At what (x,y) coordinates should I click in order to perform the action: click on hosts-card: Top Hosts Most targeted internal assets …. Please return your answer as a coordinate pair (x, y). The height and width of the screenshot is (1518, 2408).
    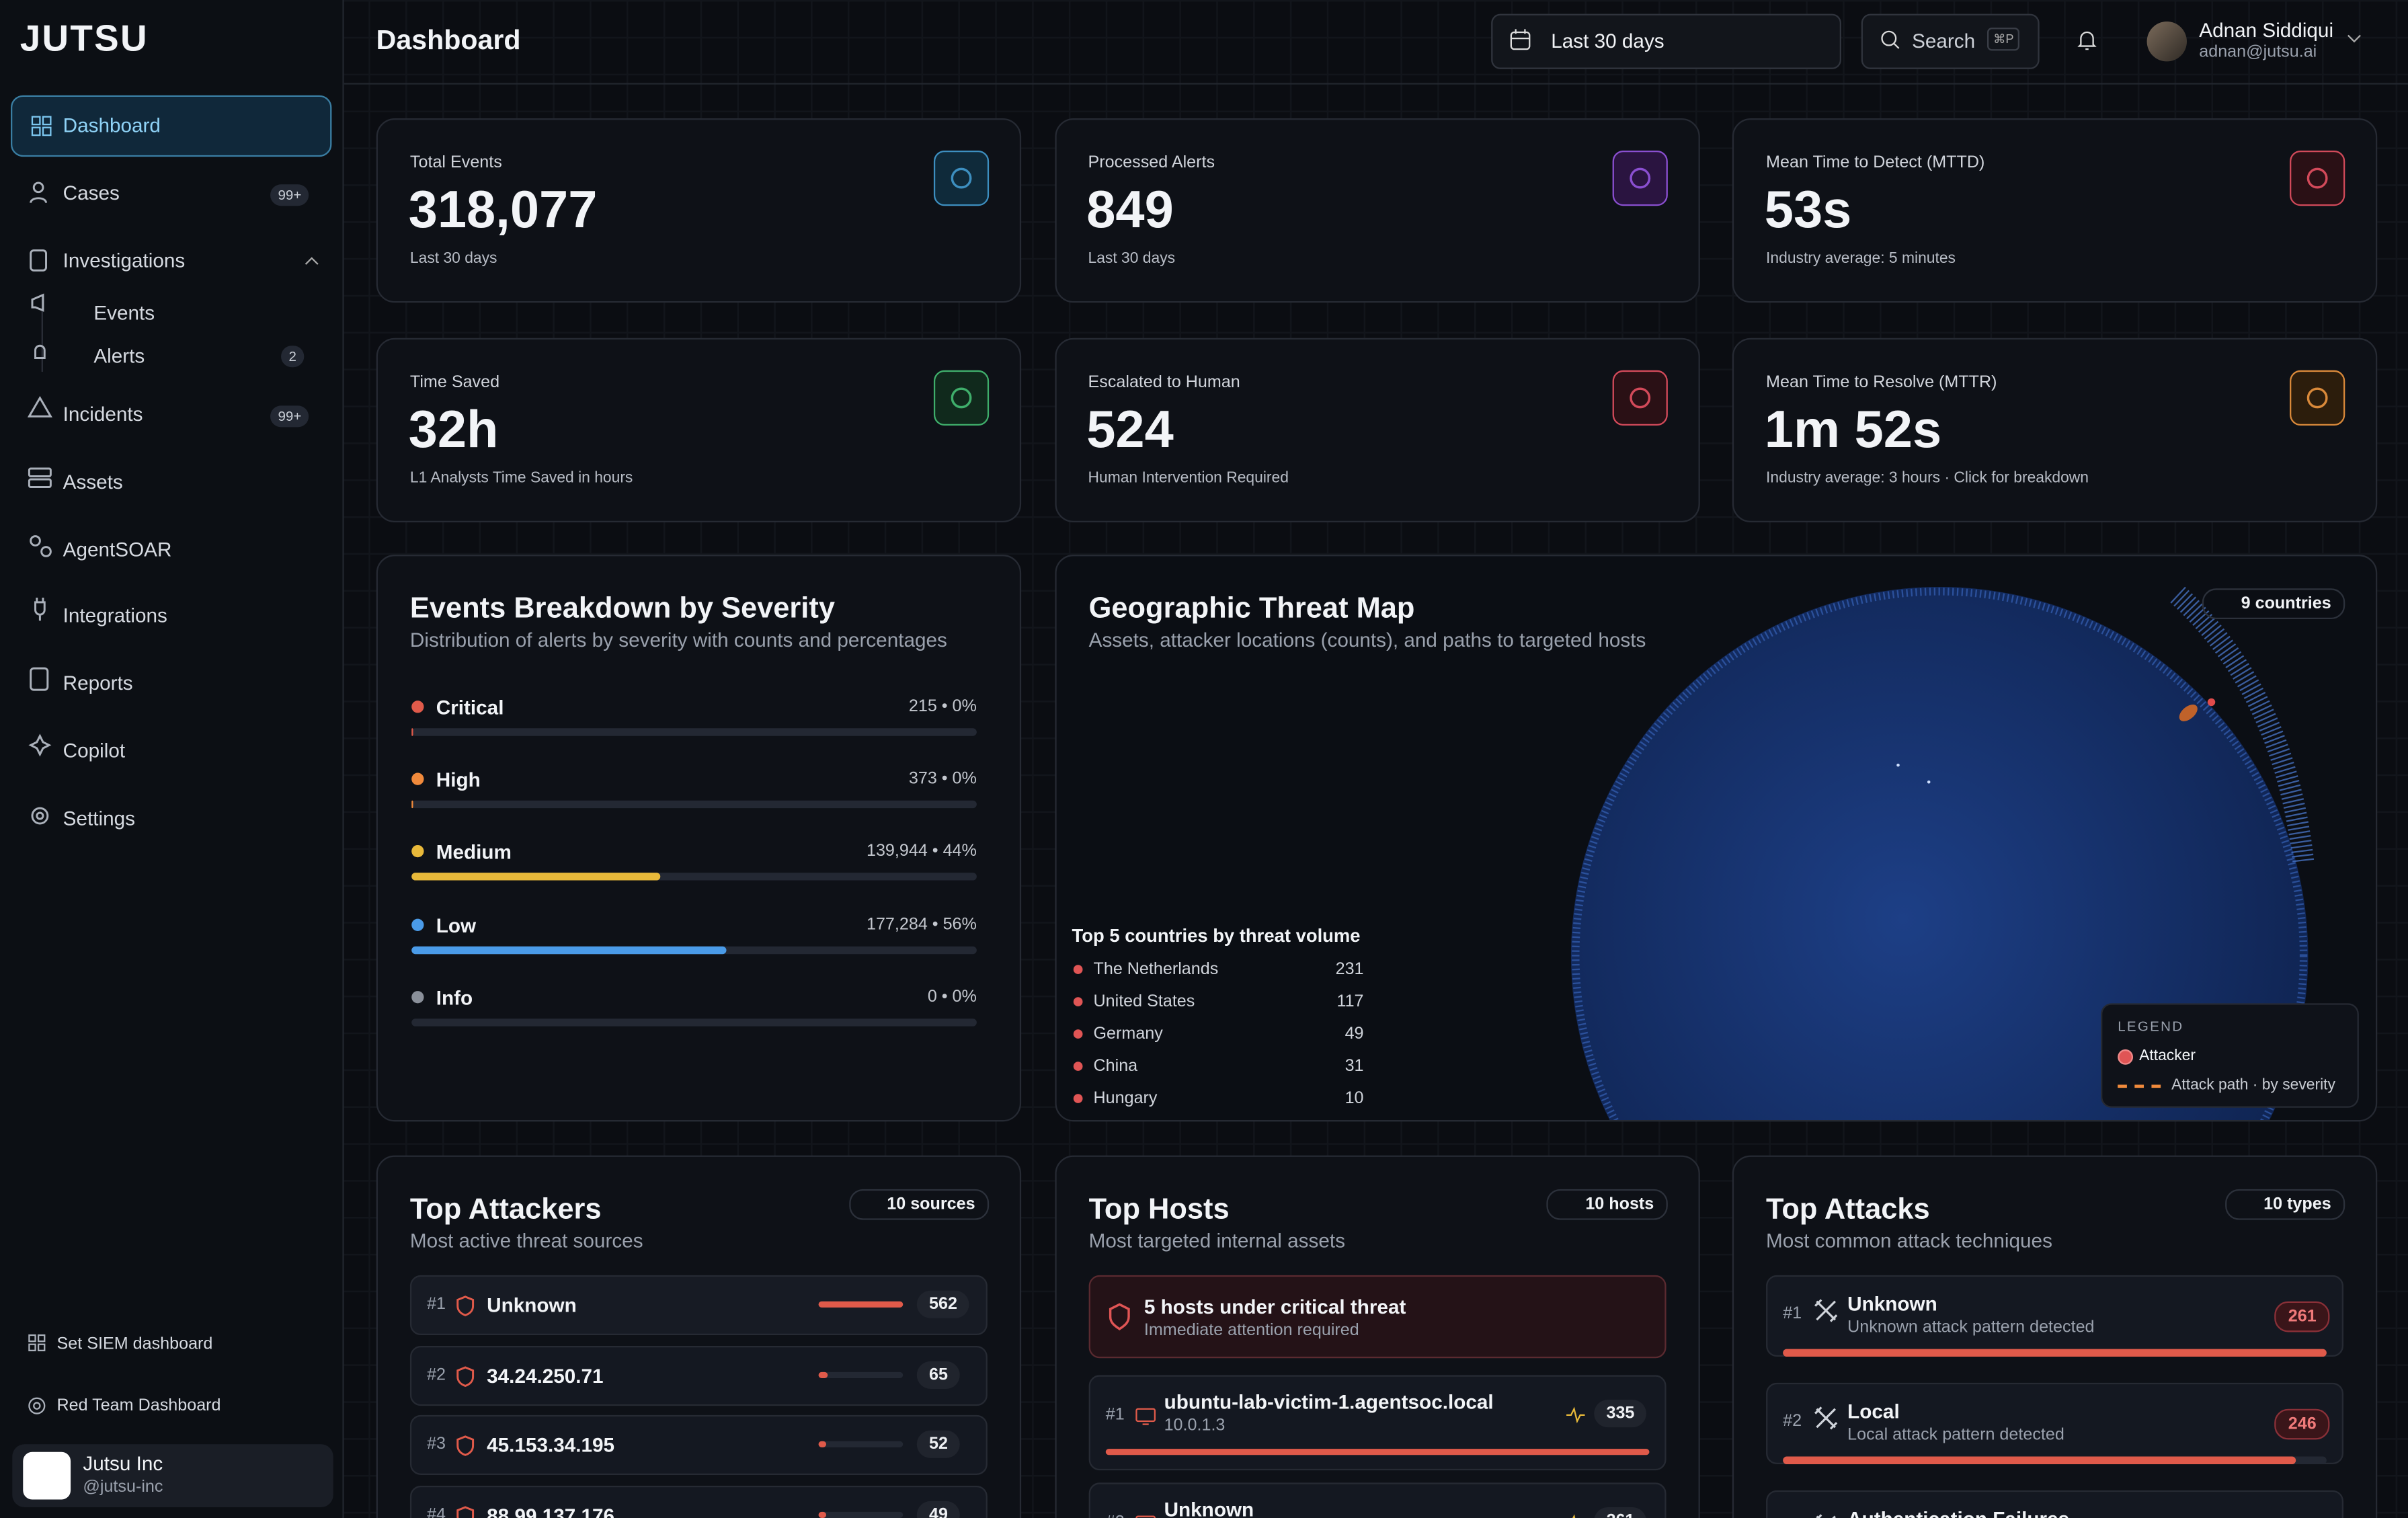
    Looking at the image, I should click on (1377, 1336).